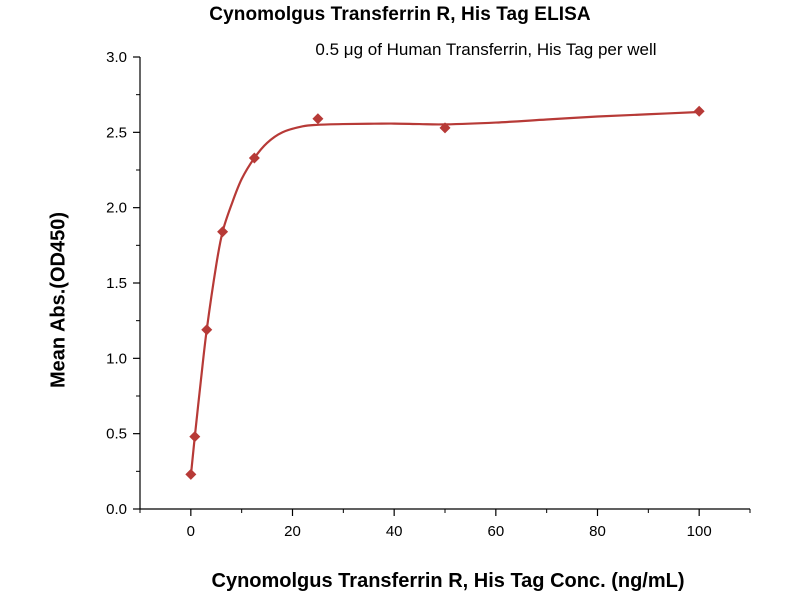  What do you see at coordinates (116, 358) in the screenshot?
I see `y-tick-label: 1.0` at bounding box center [116, 358].